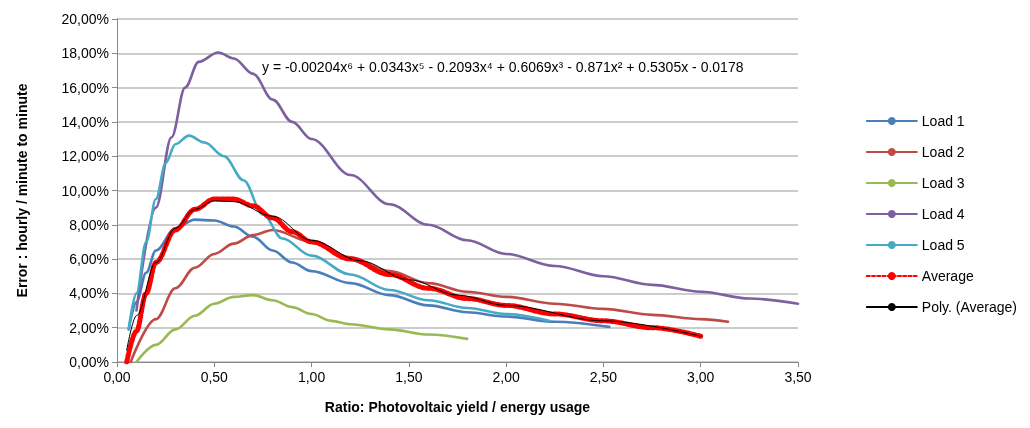 The height and width of the screenshot is (428, 1030). Describe the element at coordinates (89, 259) in the screenshot. I see `y-tick-label: 6,00%` at that location.